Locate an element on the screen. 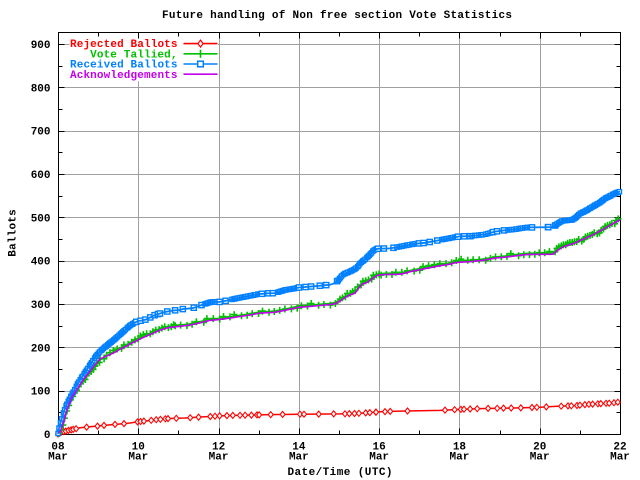 This screenshot has width=640, height=480. svg-text: 10 is located at coordinates (138, 448).